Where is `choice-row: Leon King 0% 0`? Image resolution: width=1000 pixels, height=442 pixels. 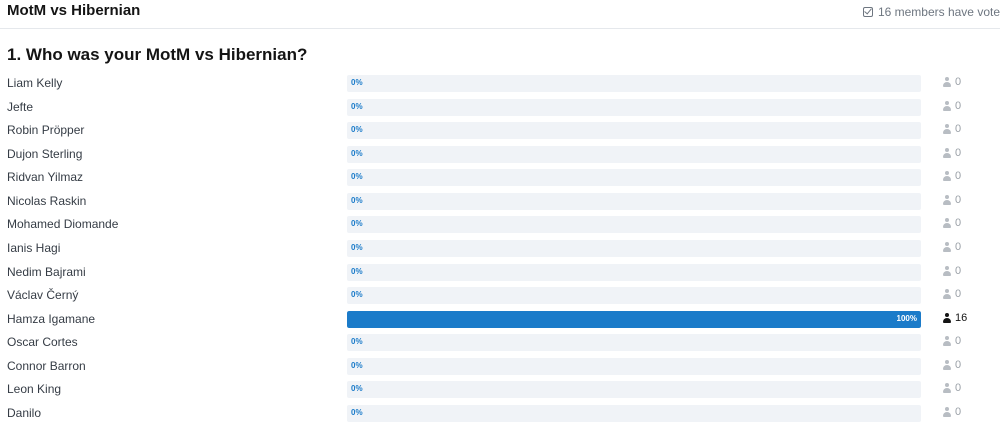 choice-row: Leon King 0% 0 is located at coordinates (500, 389).